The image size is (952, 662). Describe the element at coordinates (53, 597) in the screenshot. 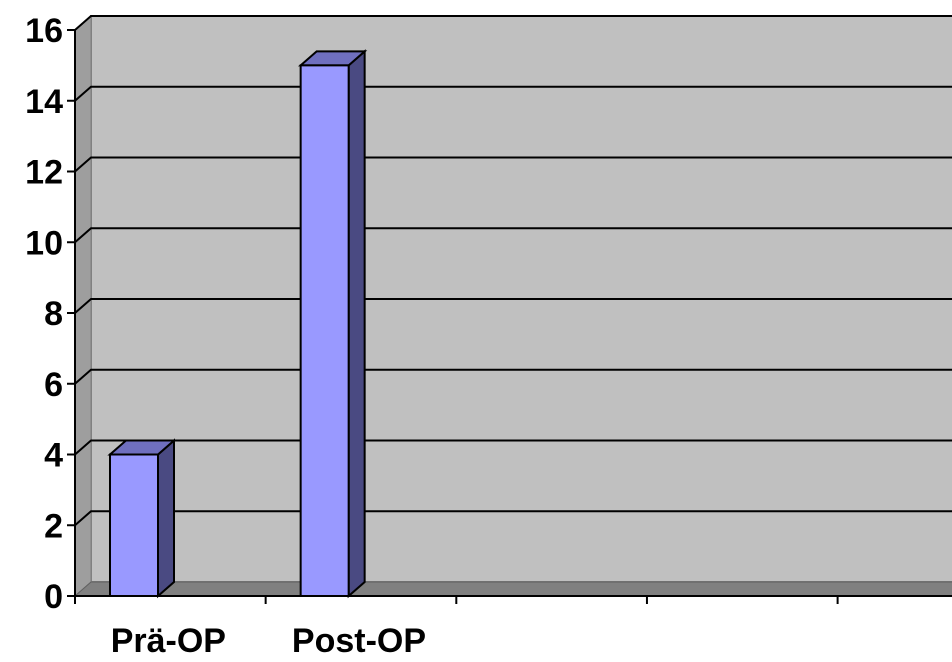

I see `y-tick-label: 0` at that location.